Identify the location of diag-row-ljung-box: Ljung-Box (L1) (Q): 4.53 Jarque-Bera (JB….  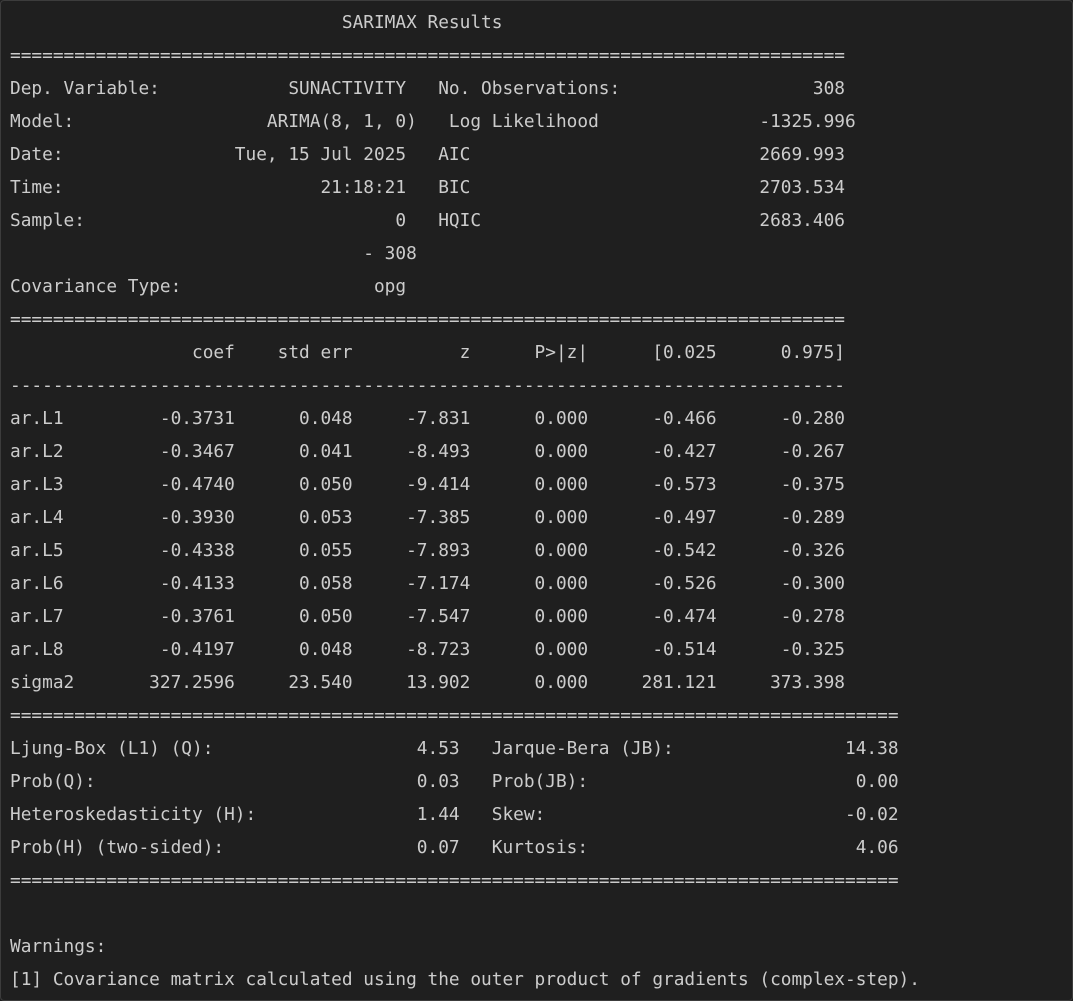
(454, 748).